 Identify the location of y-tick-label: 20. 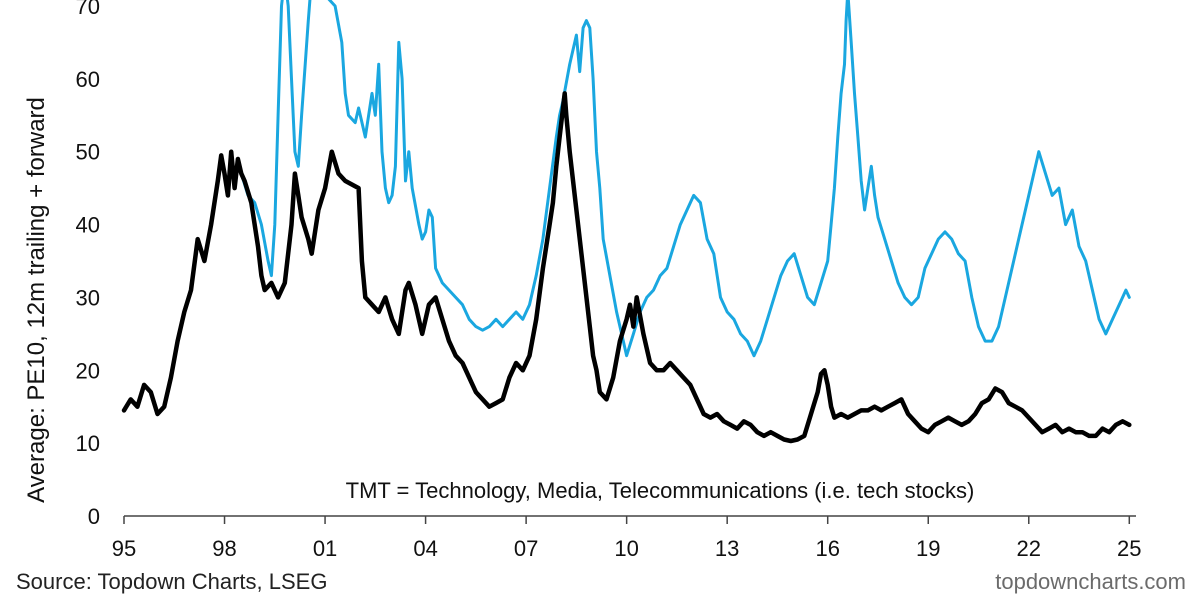
(88, 370).